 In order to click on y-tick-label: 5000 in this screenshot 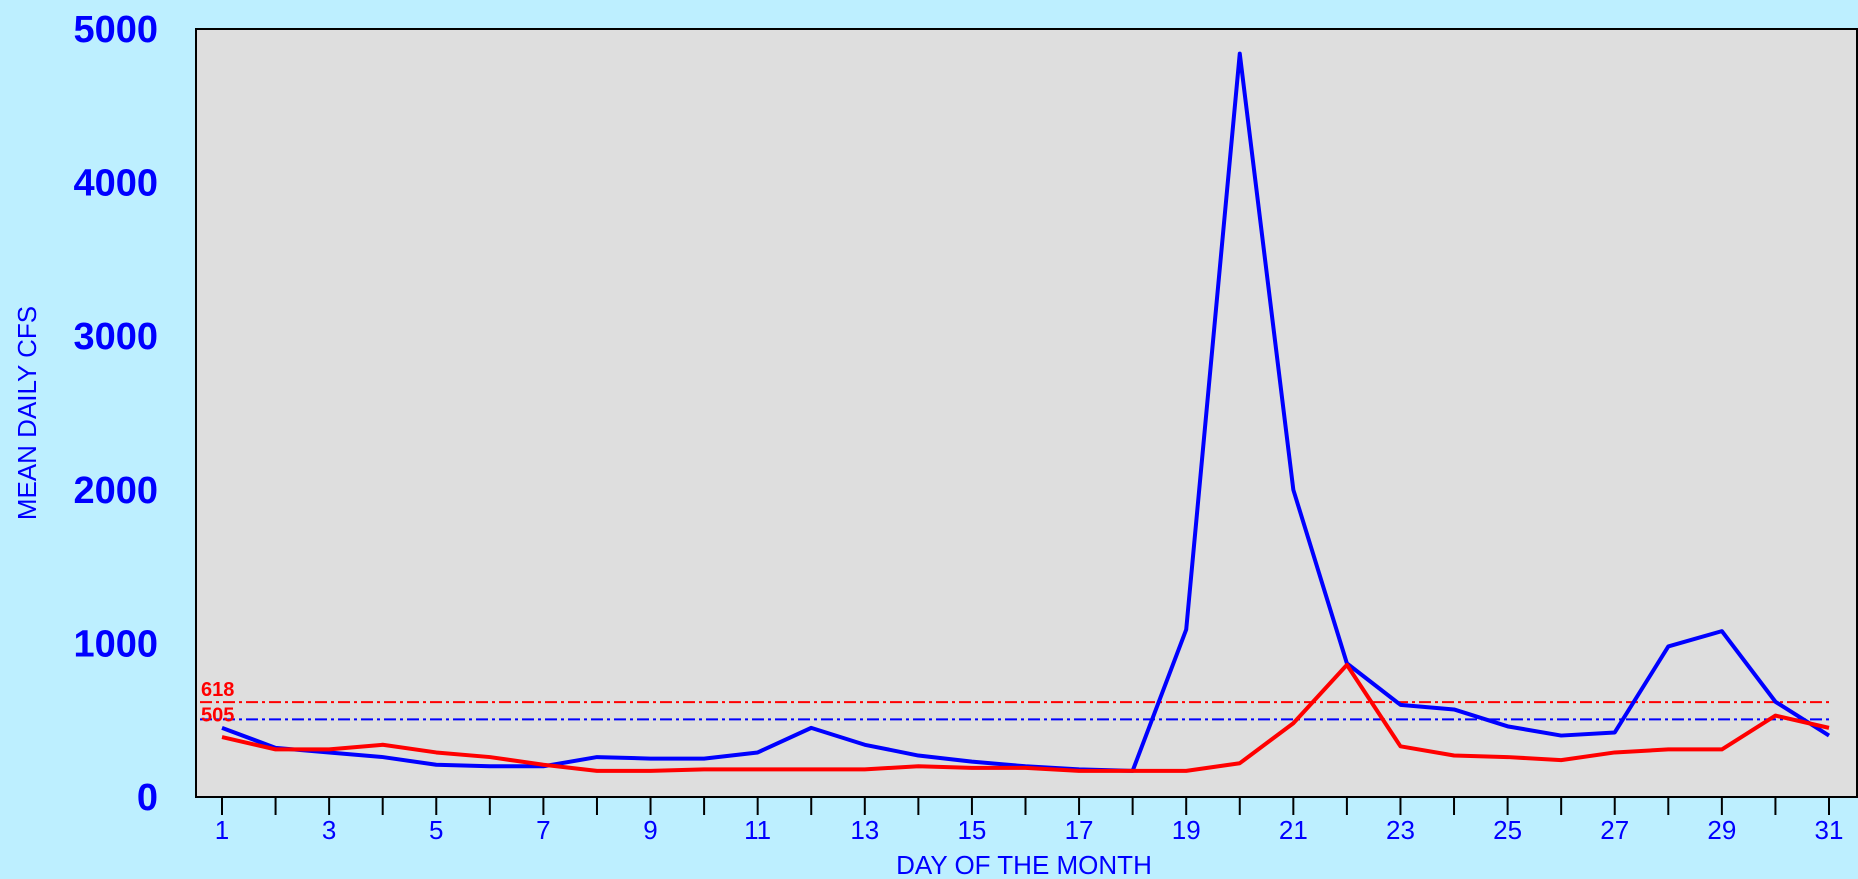, I will do `click(115, 30)`.